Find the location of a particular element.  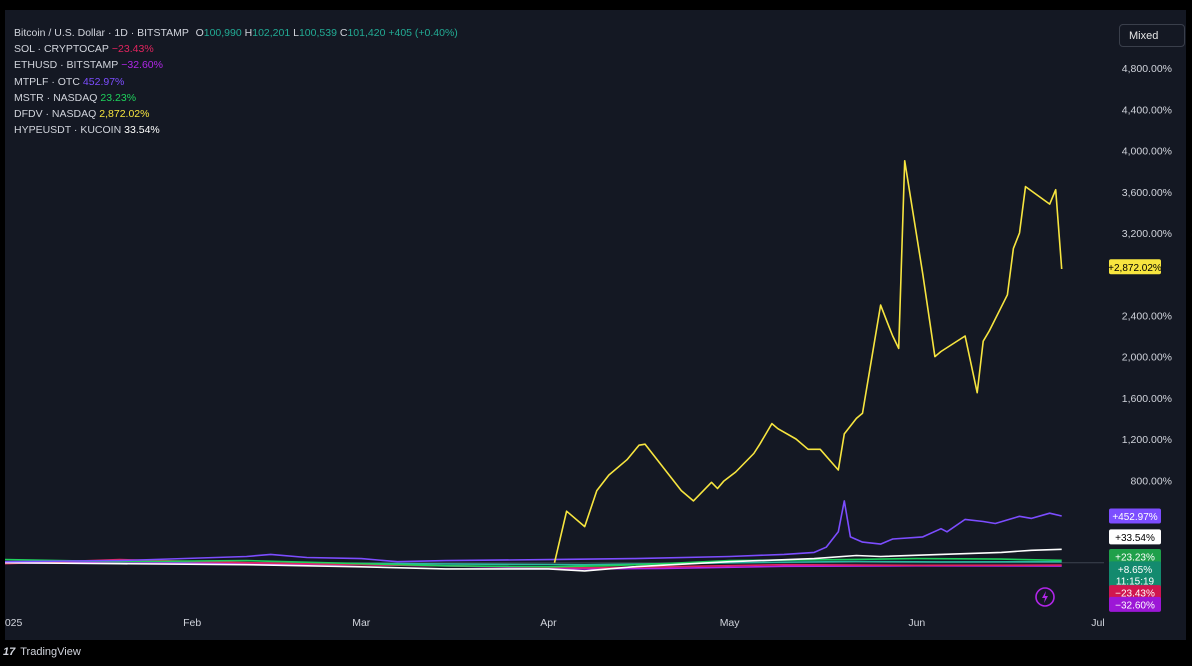

legend-series-value: −23.43% is located at coordinates (132, 49).